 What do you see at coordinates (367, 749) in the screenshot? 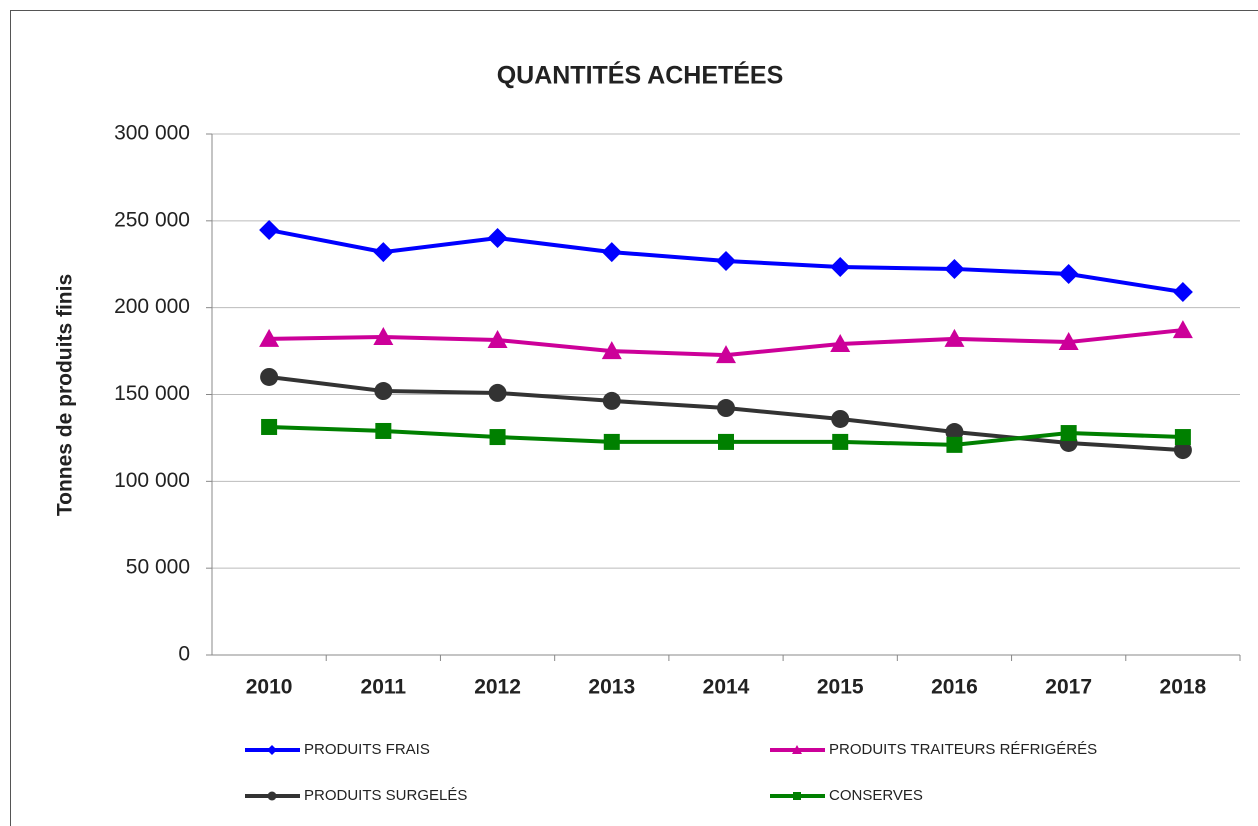
I see `legend-label: PRODUITS FRAIS` at bounding box center [367, 749].